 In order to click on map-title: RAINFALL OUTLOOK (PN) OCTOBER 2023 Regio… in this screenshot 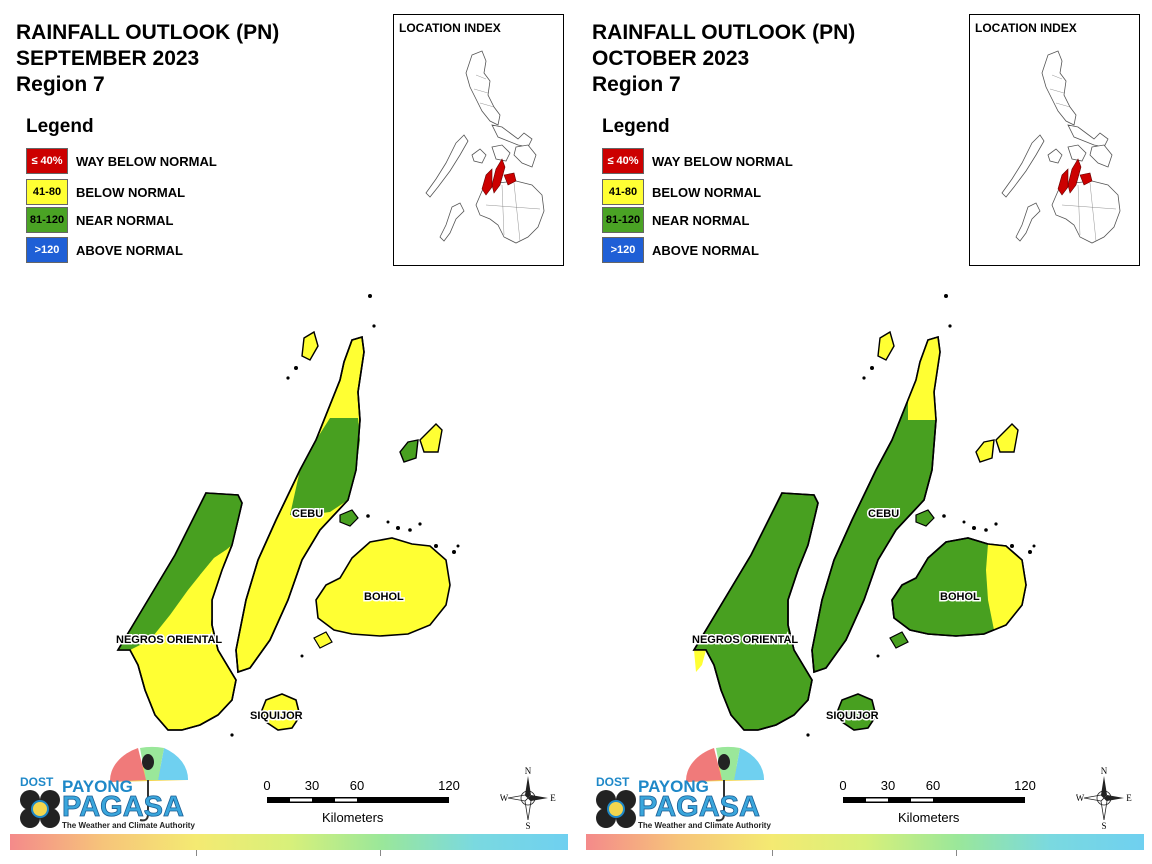, I will do `click(723, 59)`.